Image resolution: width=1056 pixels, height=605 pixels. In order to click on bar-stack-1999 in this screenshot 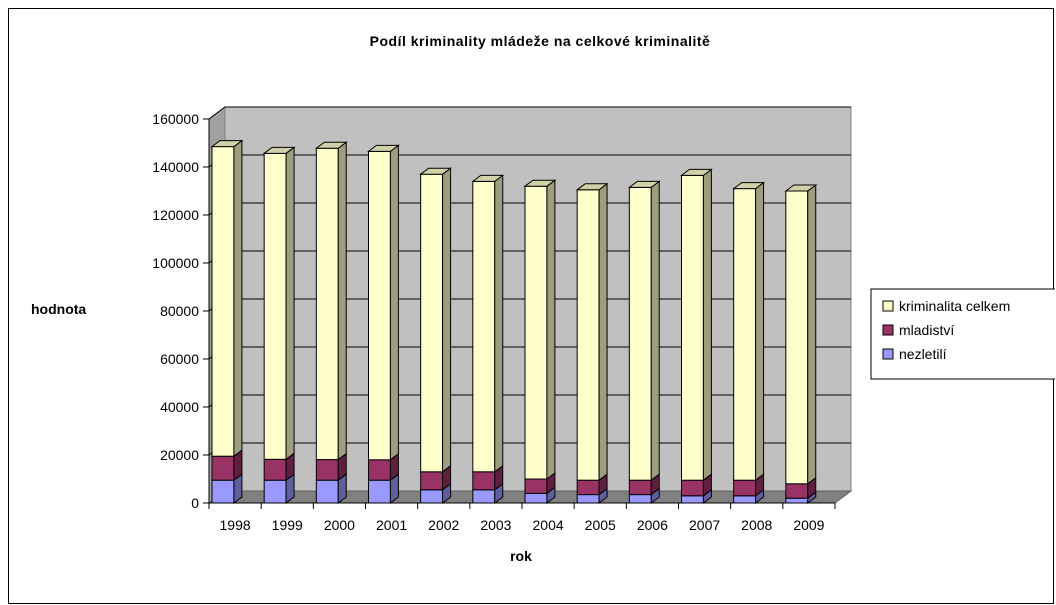, I will do `click(279, 325)`.